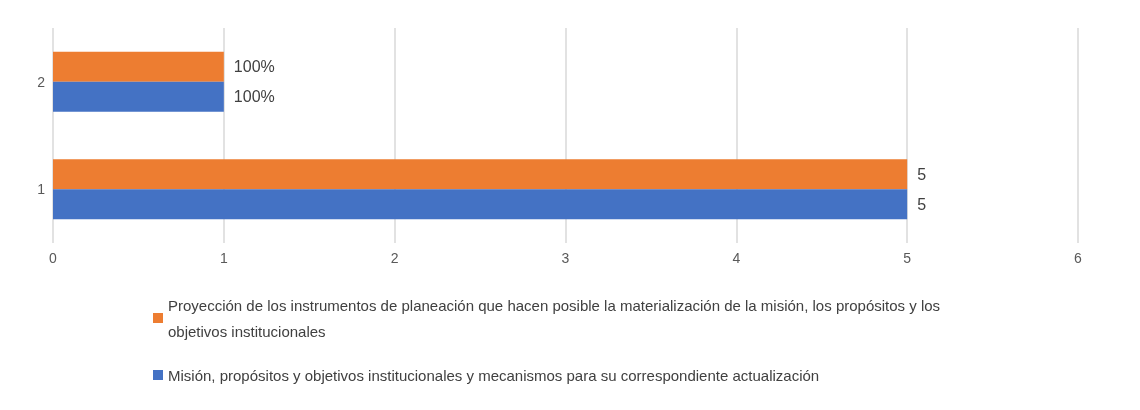 Image resolution: width=1140 pixels, height=410 pixels. I want to click on x-tick-label: 2, so click(394, 258).